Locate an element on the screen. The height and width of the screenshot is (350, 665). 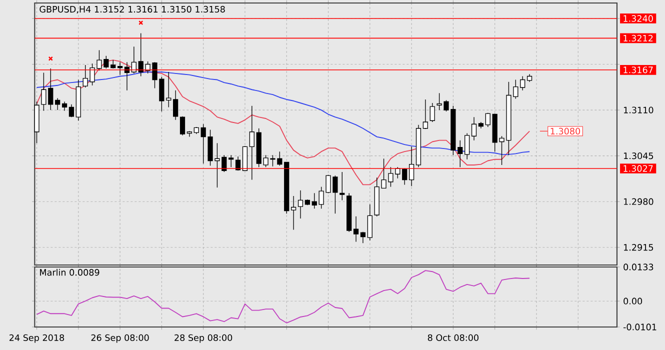
ref-line-label: 1.3027 is located at coordinates (638, 168).